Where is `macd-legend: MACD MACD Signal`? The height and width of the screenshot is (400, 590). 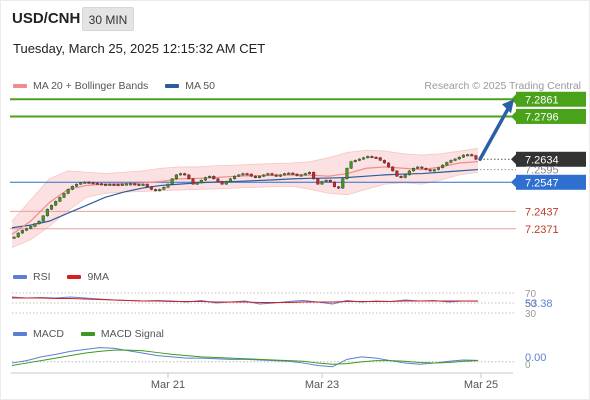
macd-legend: MACD MACD Signal is located at coordinates (95, 334).